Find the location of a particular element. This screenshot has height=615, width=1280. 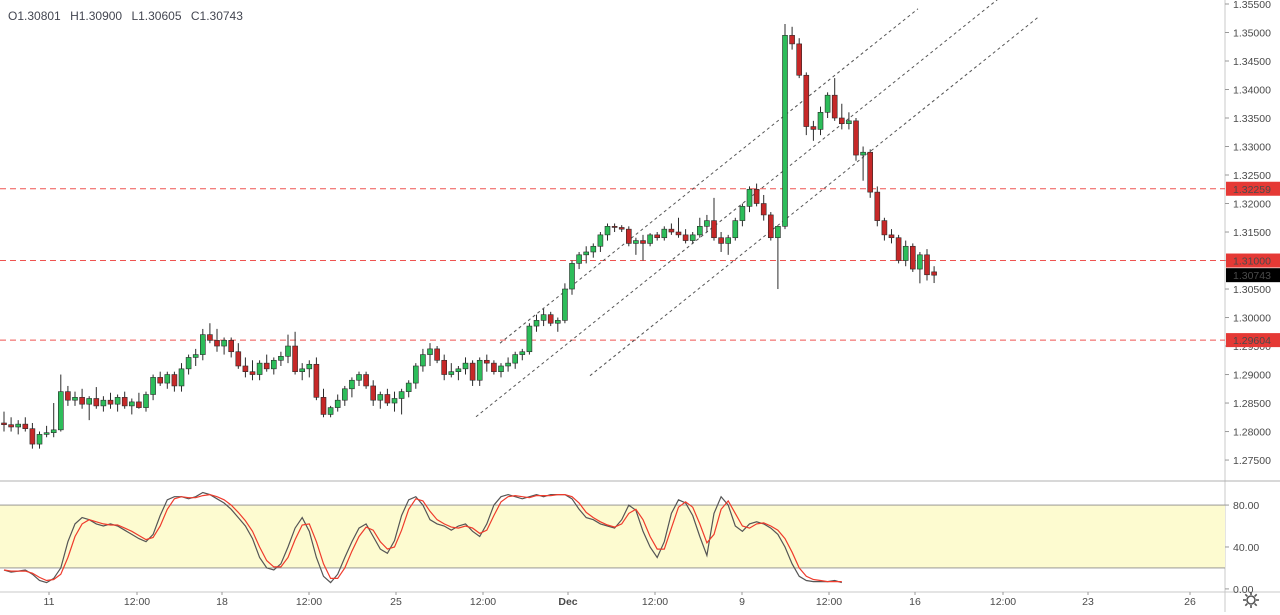

time-tick-label: 11 is located at coordinates (49, 602).